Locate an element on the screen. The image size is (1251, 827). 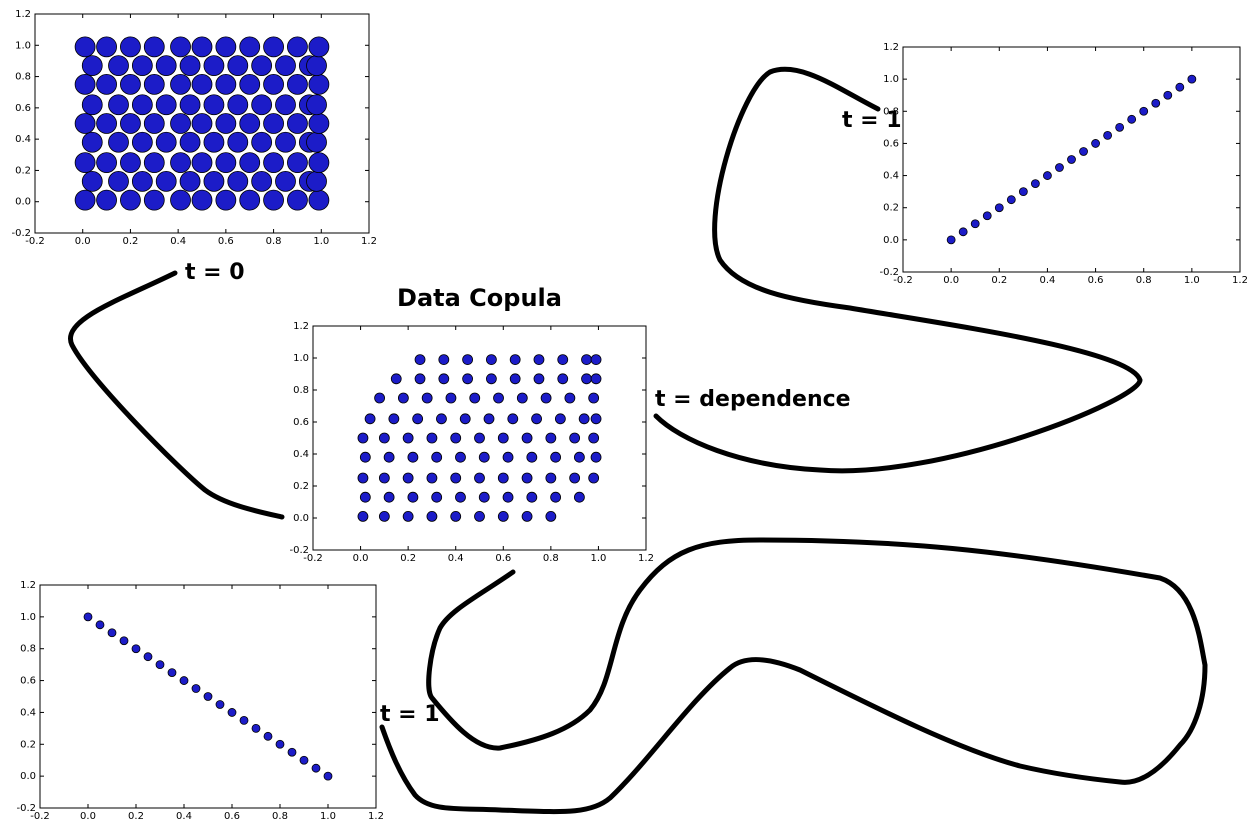
annotation: t = dependence is located at coordinates (753, 399).